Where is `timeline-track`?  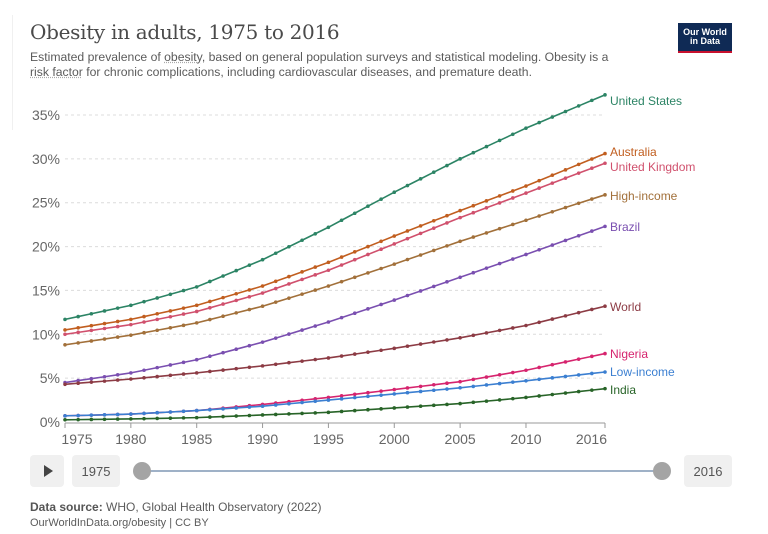 timeline-track is located at coordinates (403, 471).